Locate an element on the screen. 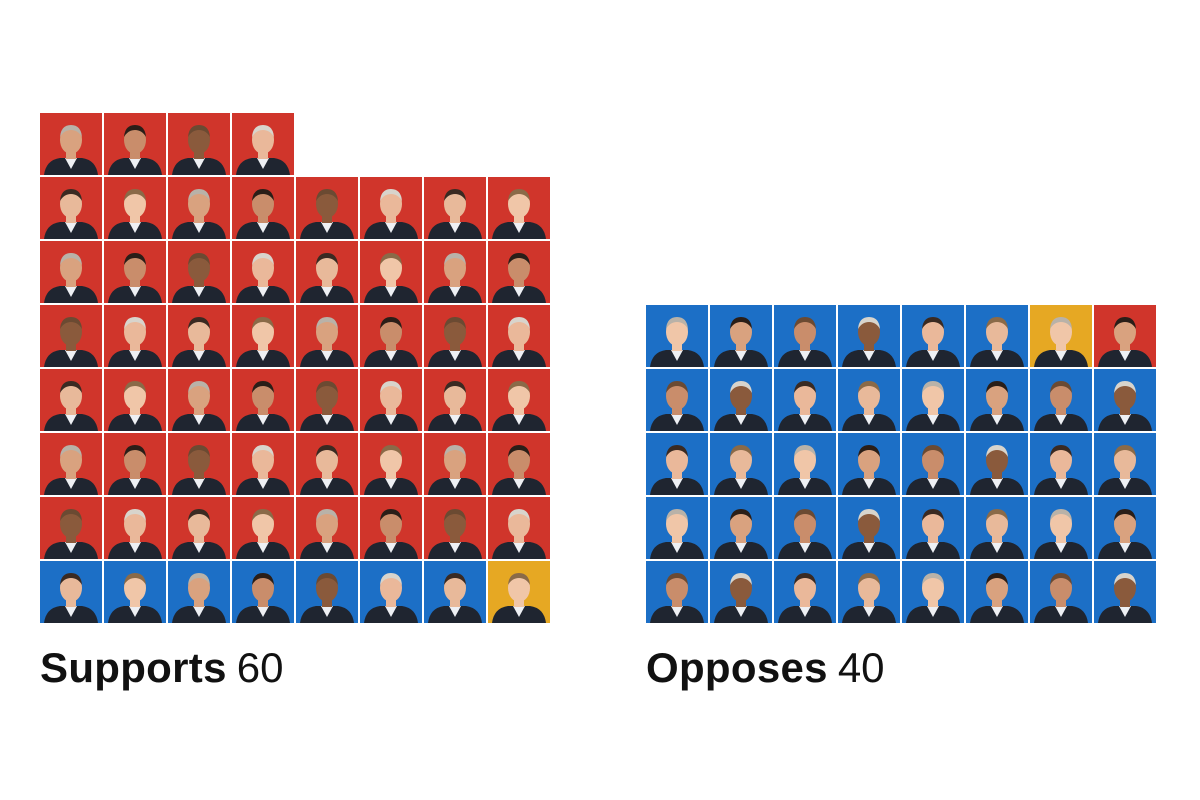 The image size is (1200, 800). senator-portrait-independent is located at coordinates (1061, 336).